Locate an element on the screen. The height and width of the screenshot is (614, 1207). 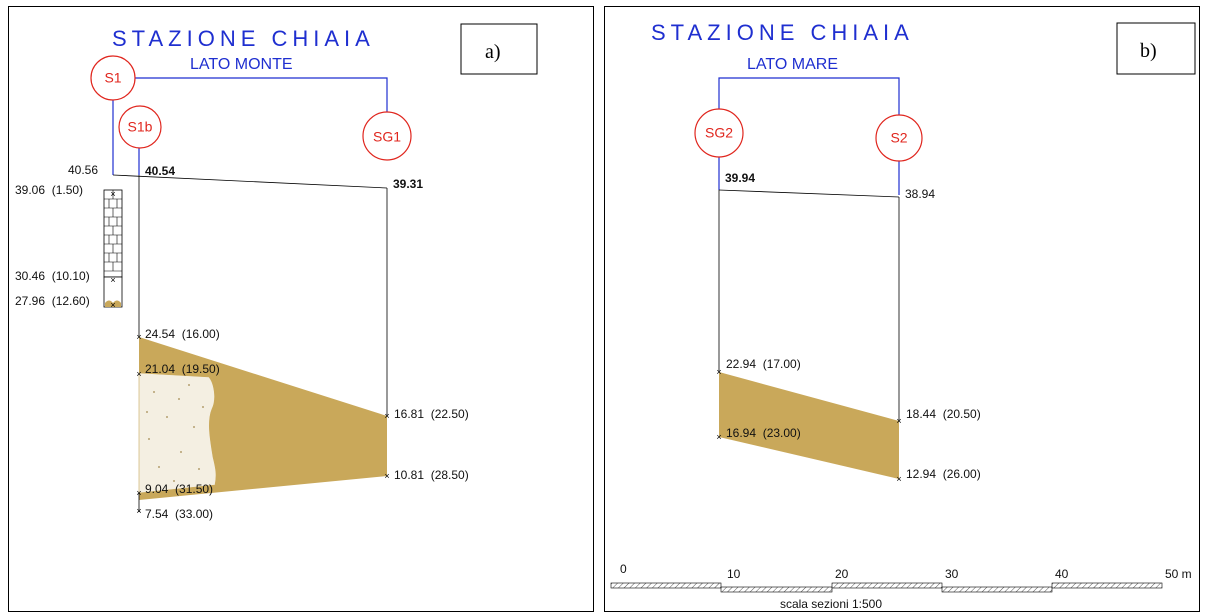
panel-b-tag: b) is located at coordinates (1148, 51).